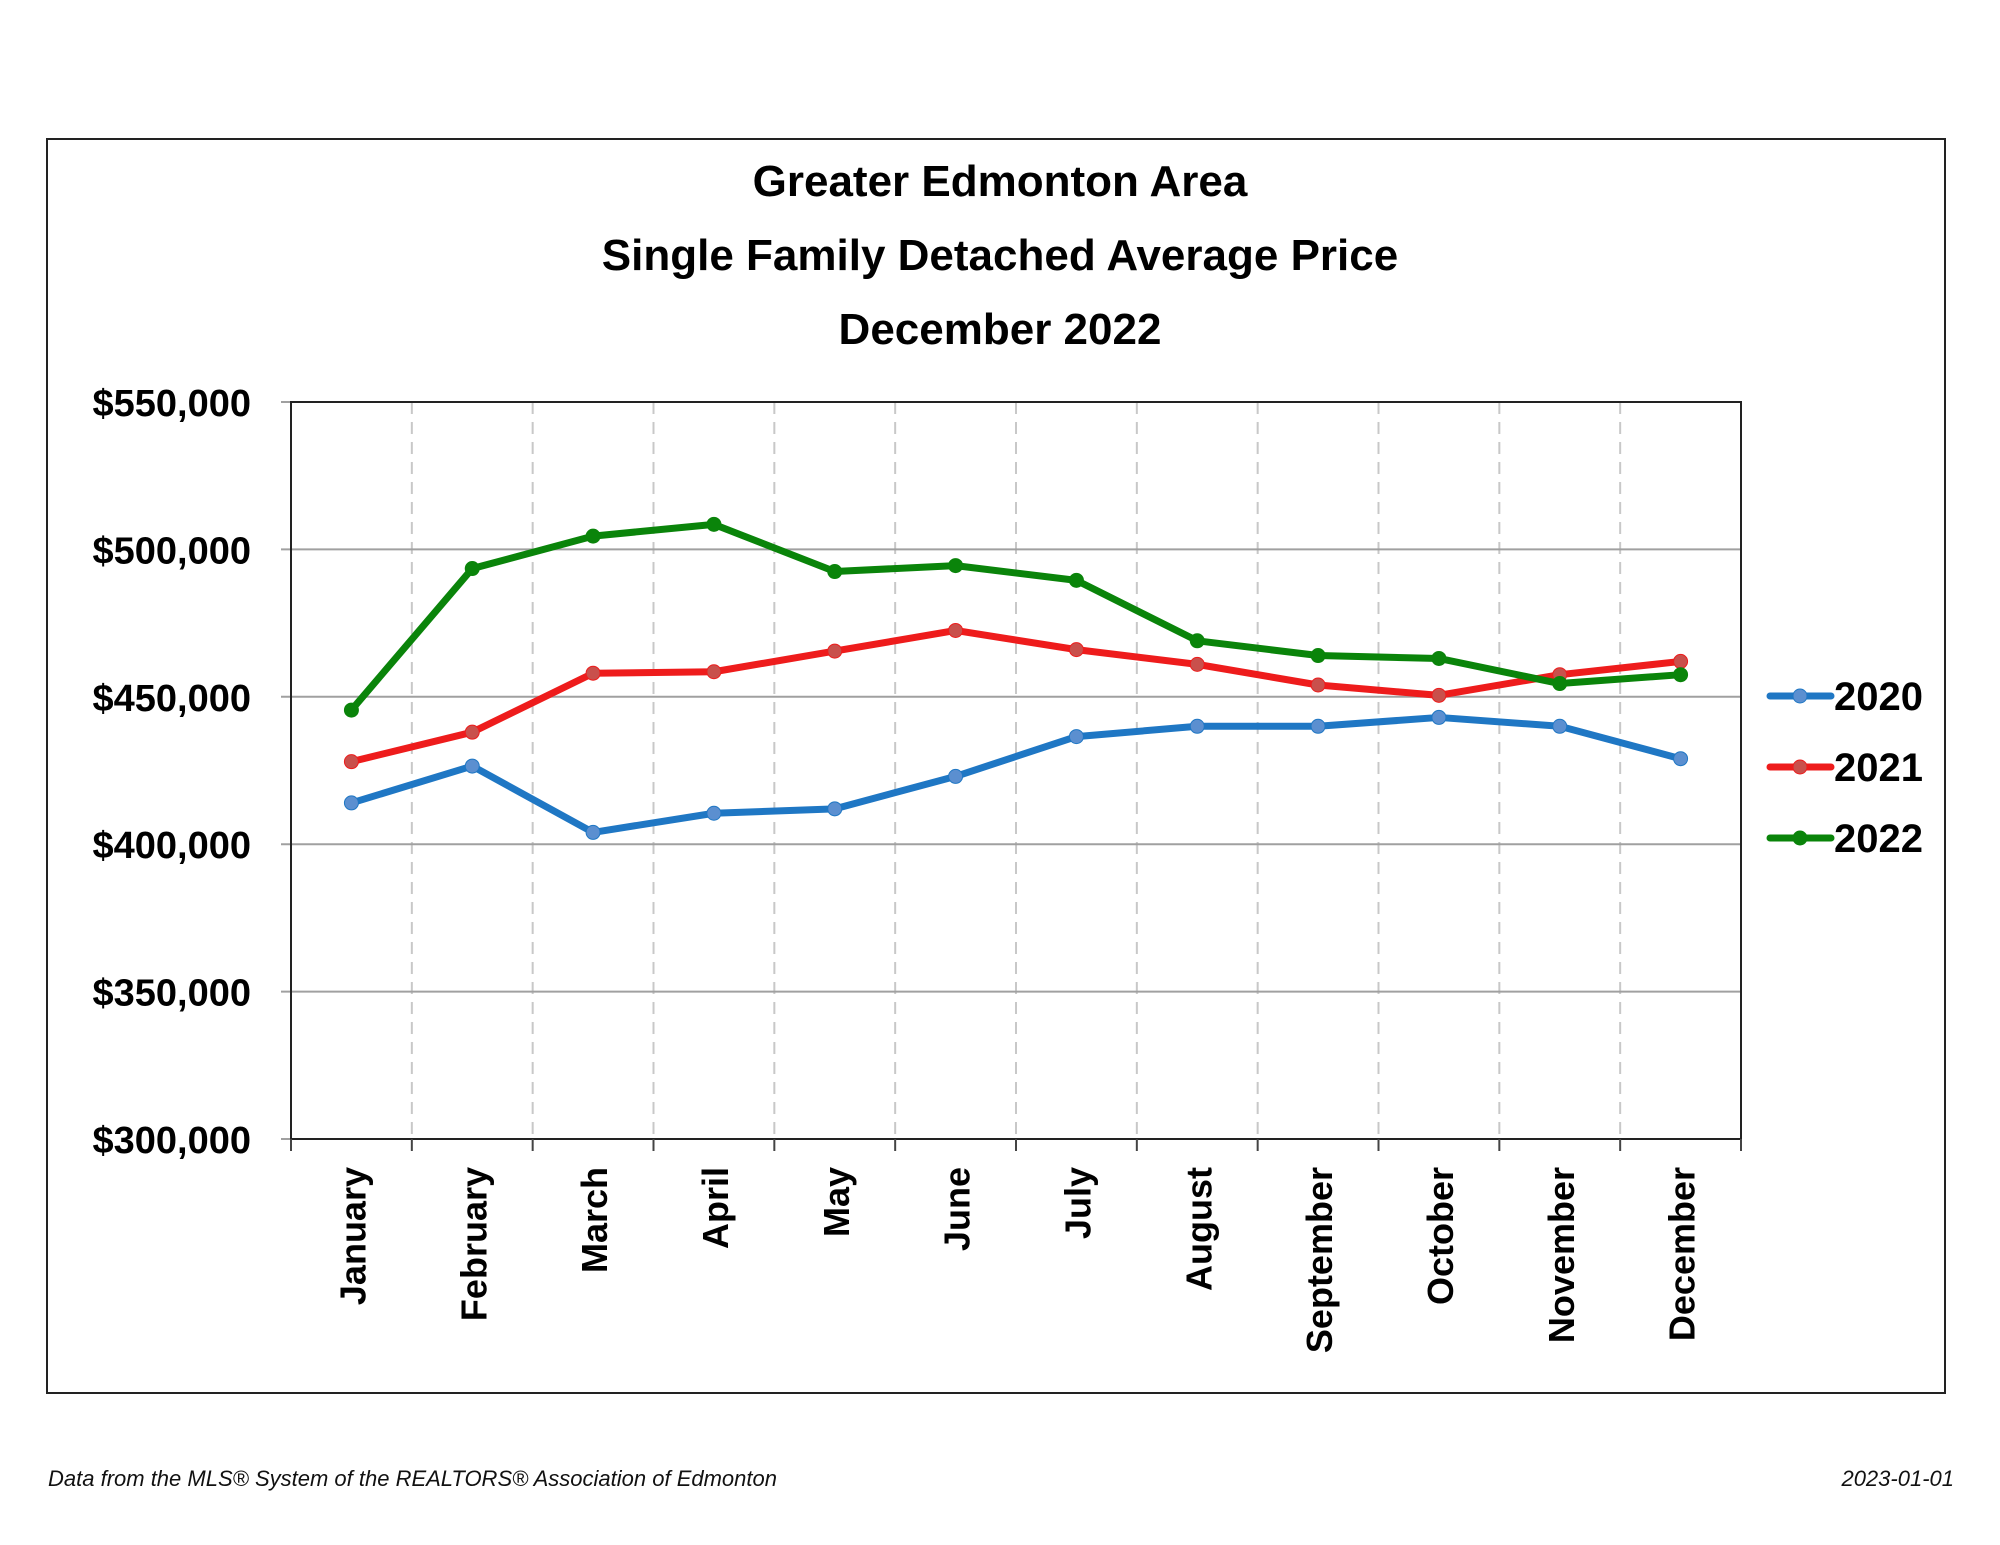 This screenshot has height=1545, width=2000. What do you see at coordinates (1016, 696) in the screenshot?
I see `series-line-2021` at bounding box center [1016, 696].